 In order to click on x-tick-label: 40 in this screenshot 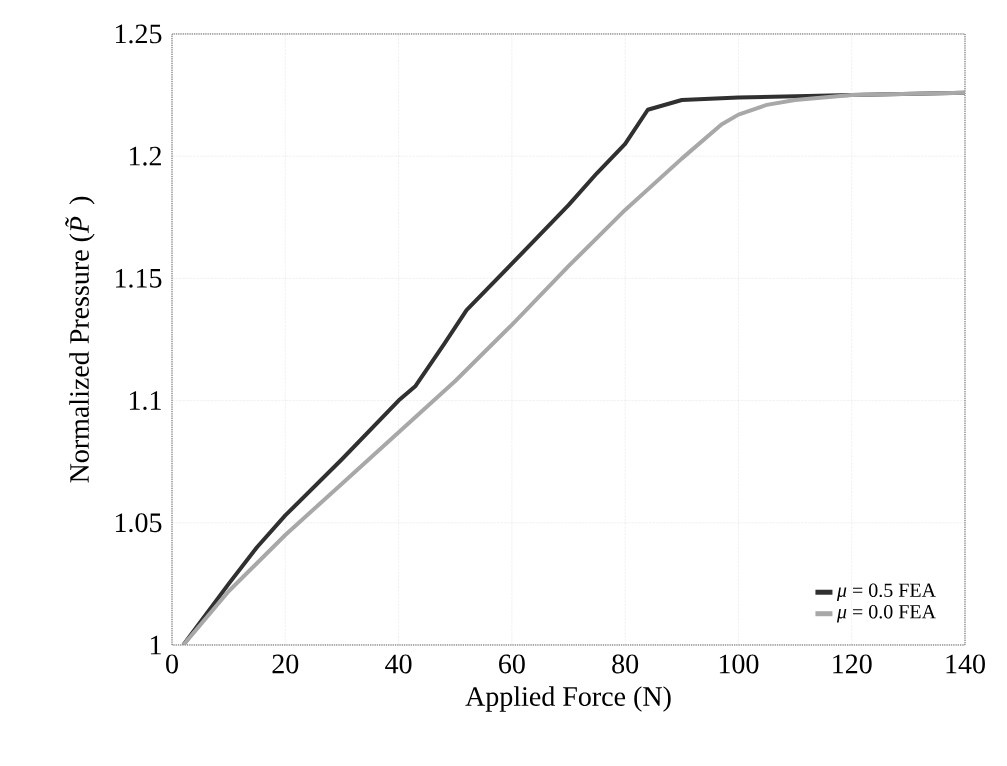, I will do `click(398, 664)`.